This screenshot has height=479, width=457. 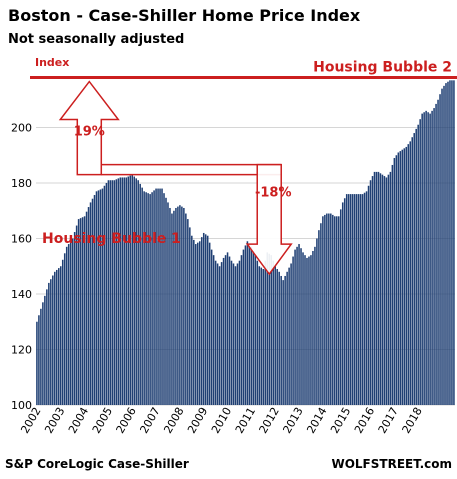 I want to click on housing-bubble-2-label: Housing Bubble 2, so click(x=382, y=68).